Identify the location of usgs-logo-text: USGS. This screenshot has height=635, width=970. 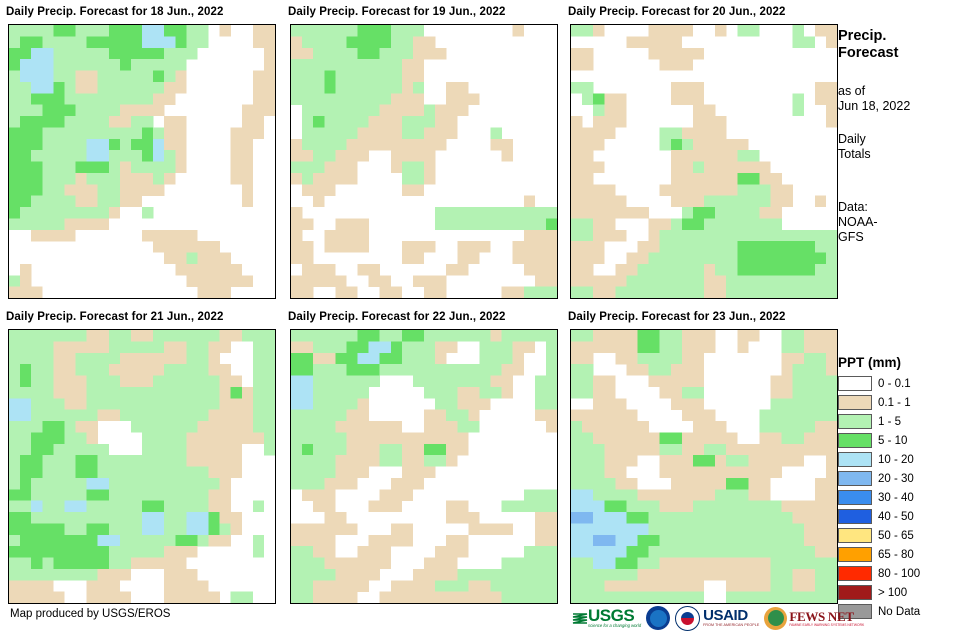
(611, 615).